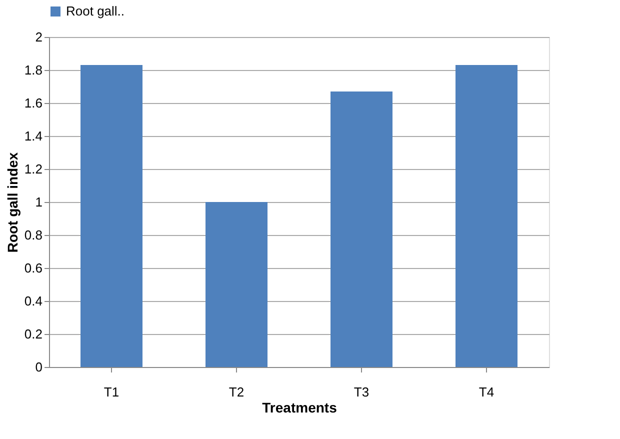 The width and height of the screenshot is (620, 439). Describe the element at coordinates (112, 392) in the screenshot. I see `x-tick-label: T1` at that location.